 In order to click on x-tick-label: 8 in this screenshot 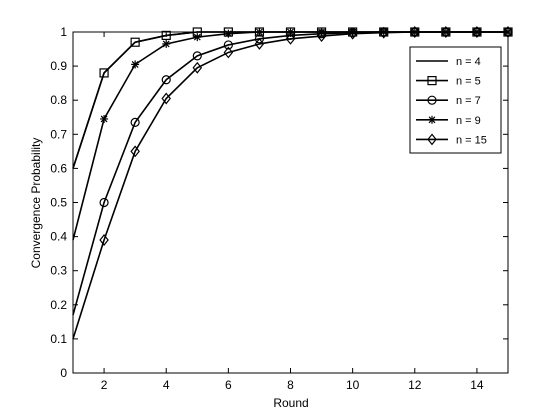, I will do `click(290, 385)`.